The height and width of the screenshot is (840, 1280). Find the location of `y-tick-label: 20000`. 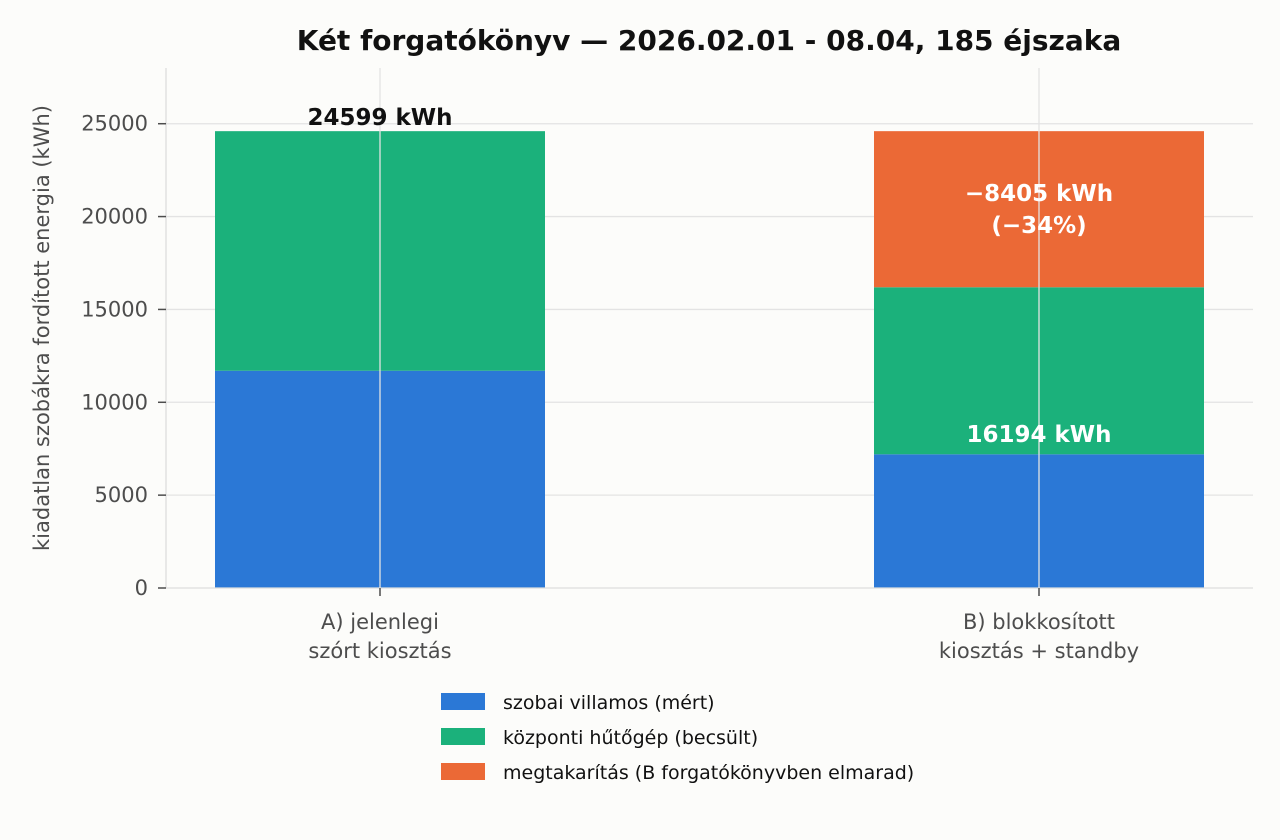

y-tick-label: 20000 is located at coordinates (114, 217).